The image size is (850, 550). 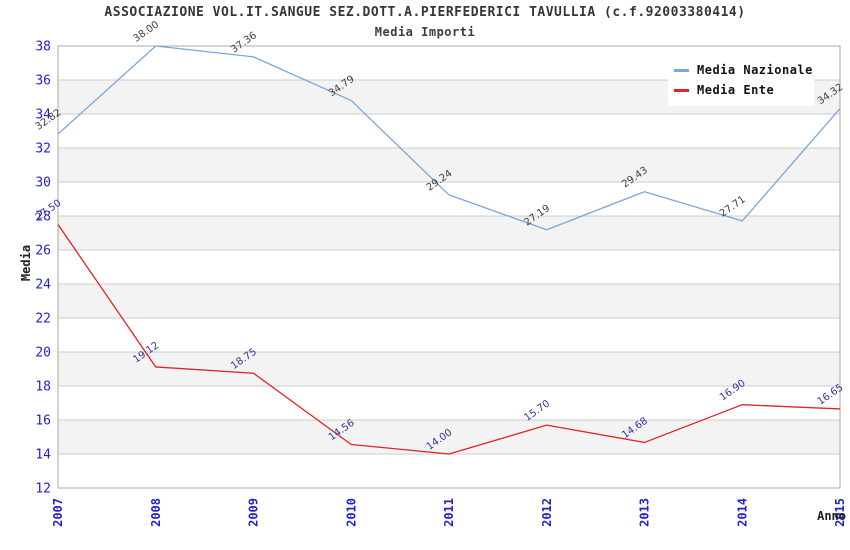 I want to click on x-tick-label: 2013, so click(x=645, y=512).